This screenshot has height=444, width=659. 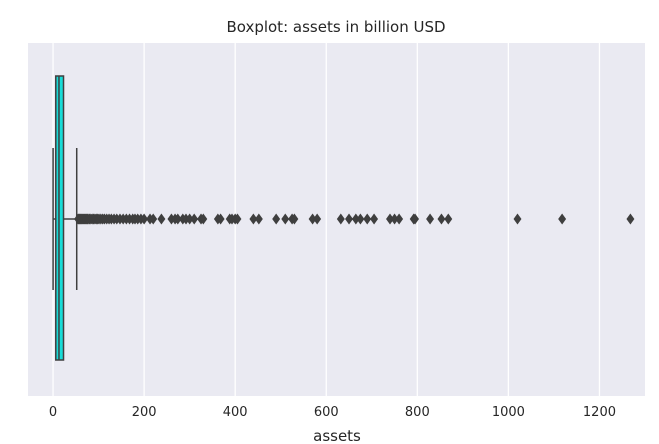 I want to click on chart-title: Boxplot: assets in billion USD, so click(x=335, y=27).